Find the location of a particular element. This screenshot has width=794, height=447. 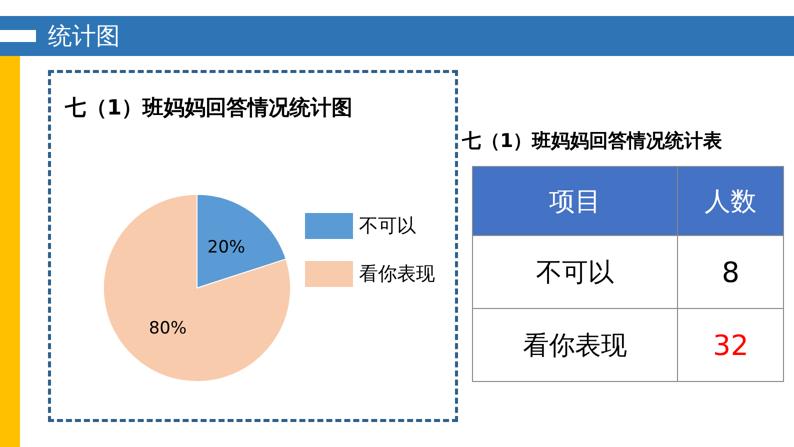

category-label: 看你表现 is located at coordinates (575, 345).